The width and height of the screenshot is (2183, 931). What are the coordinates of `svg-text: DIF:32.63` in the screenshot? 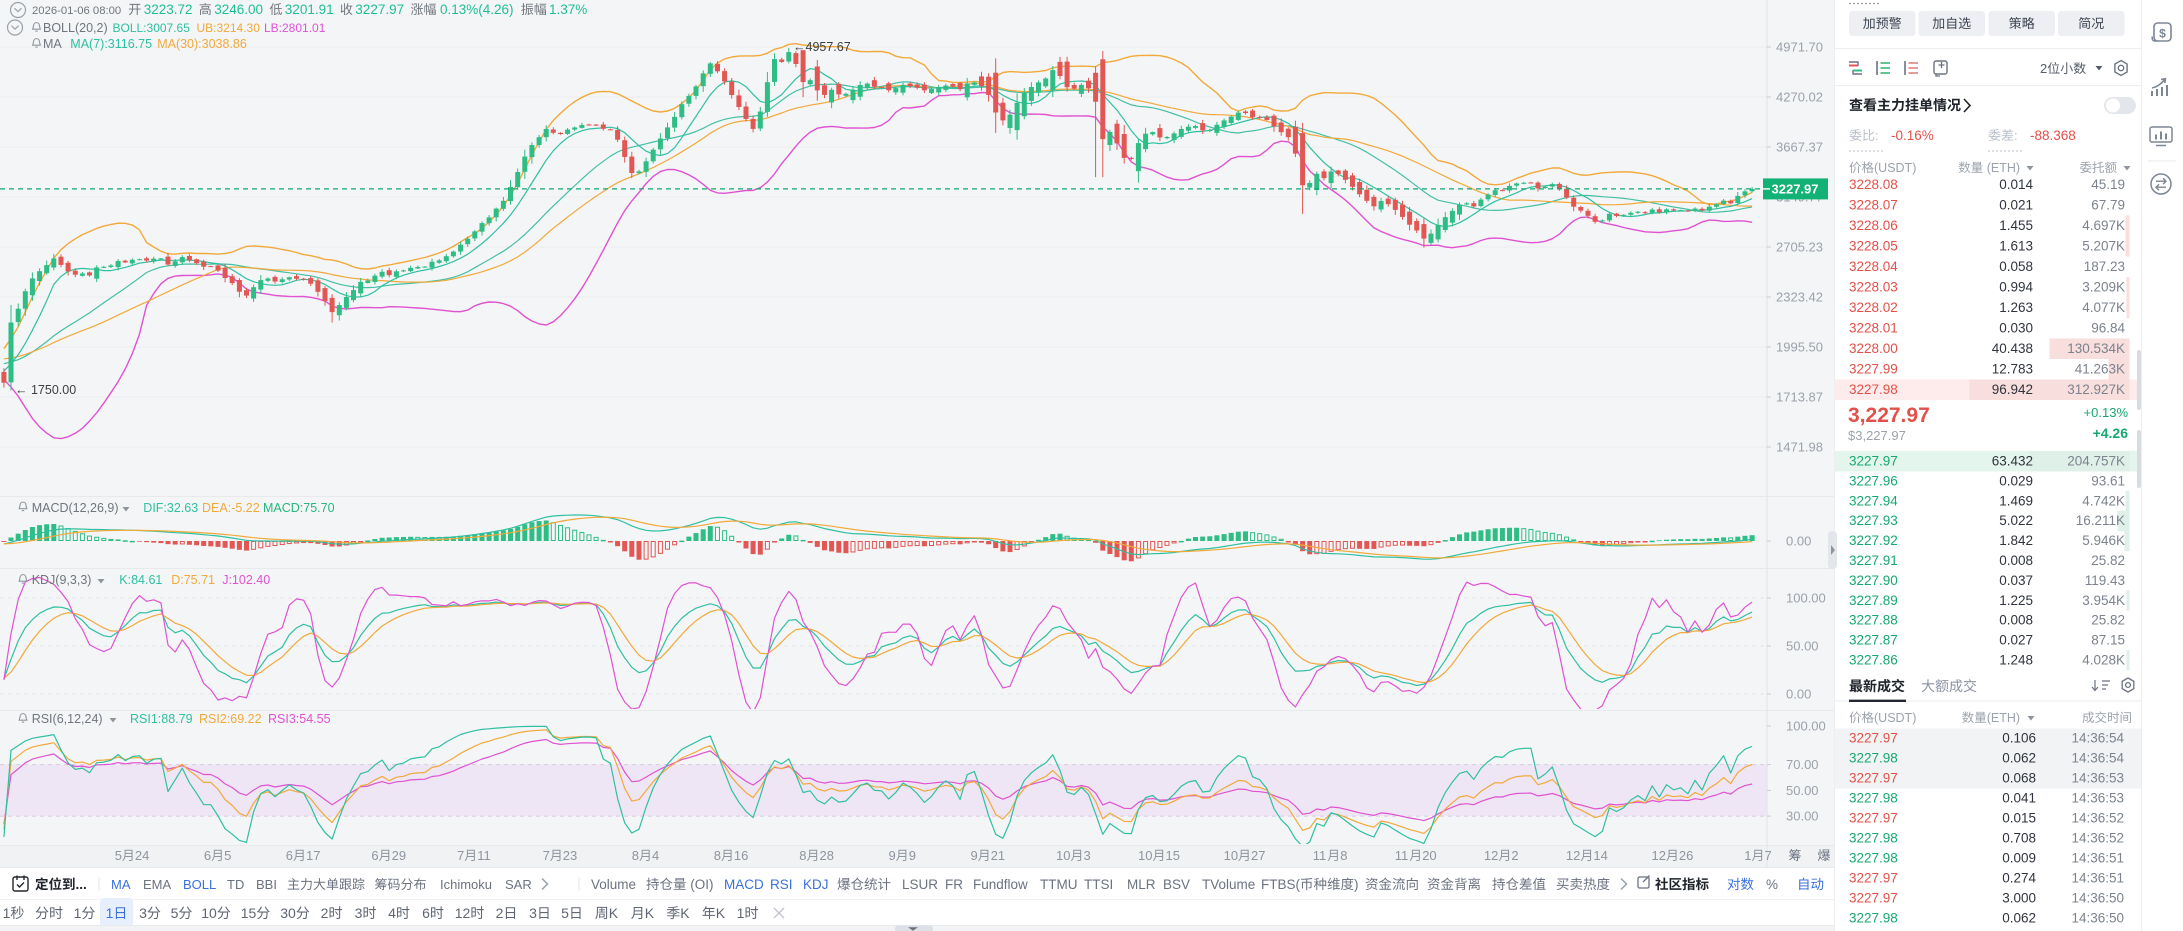 It's located at (170, 508).